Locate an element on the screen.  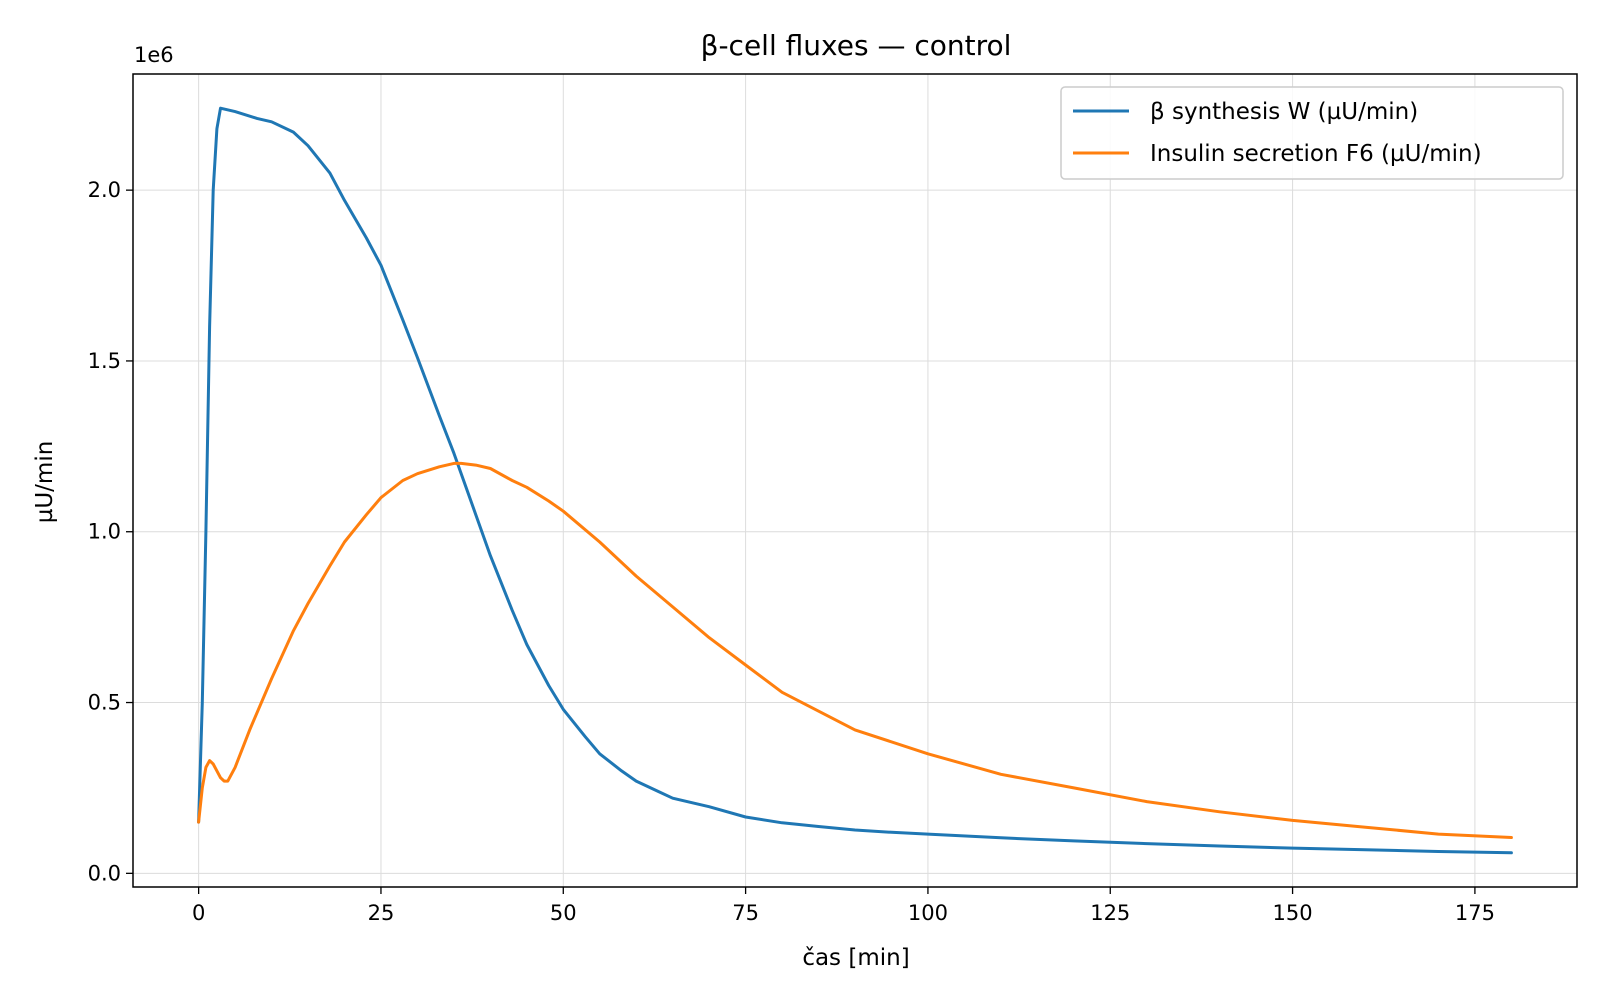
x-axis-label: čas [min] is located at coordinates (855, 958).